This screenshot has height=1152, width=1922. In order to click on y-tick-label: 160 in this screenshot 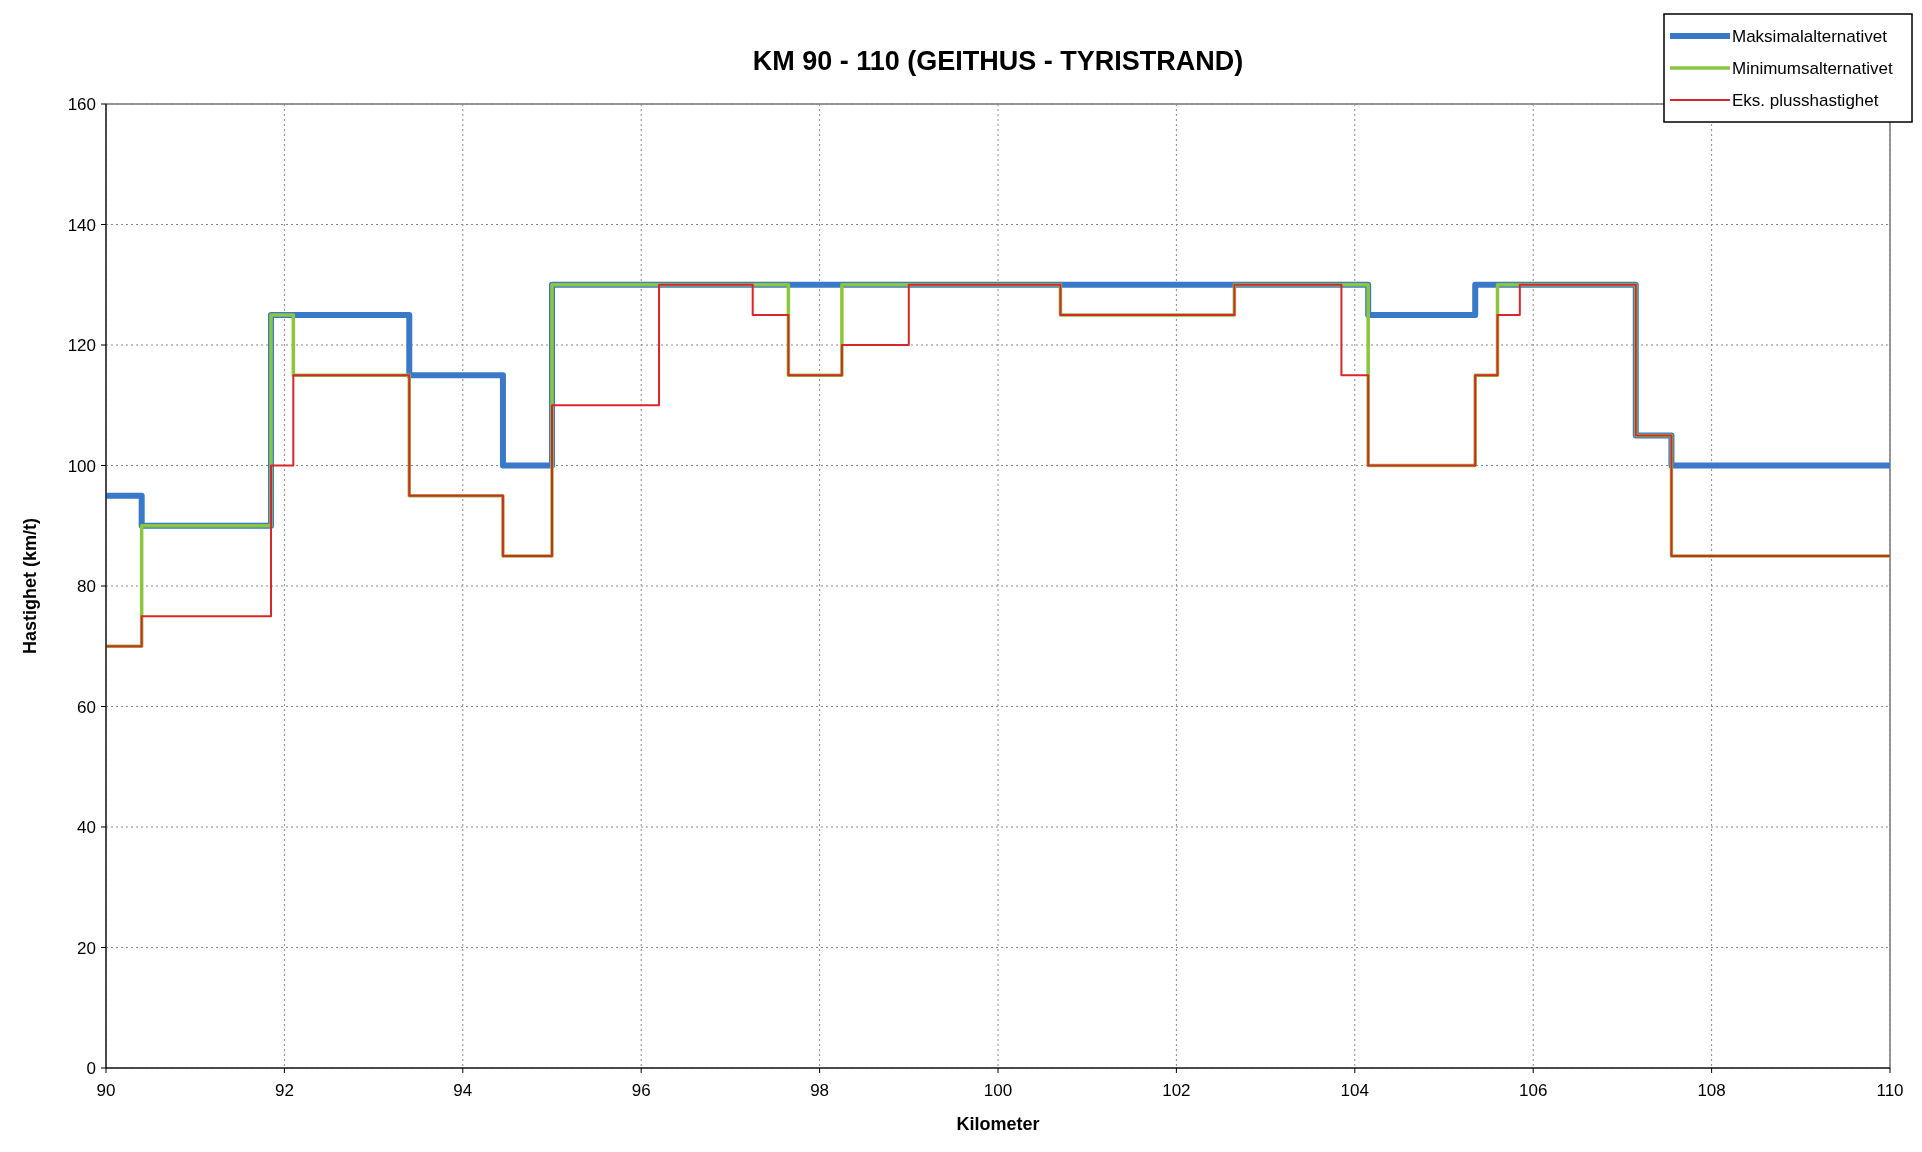, I will do `click(81, 104)`.